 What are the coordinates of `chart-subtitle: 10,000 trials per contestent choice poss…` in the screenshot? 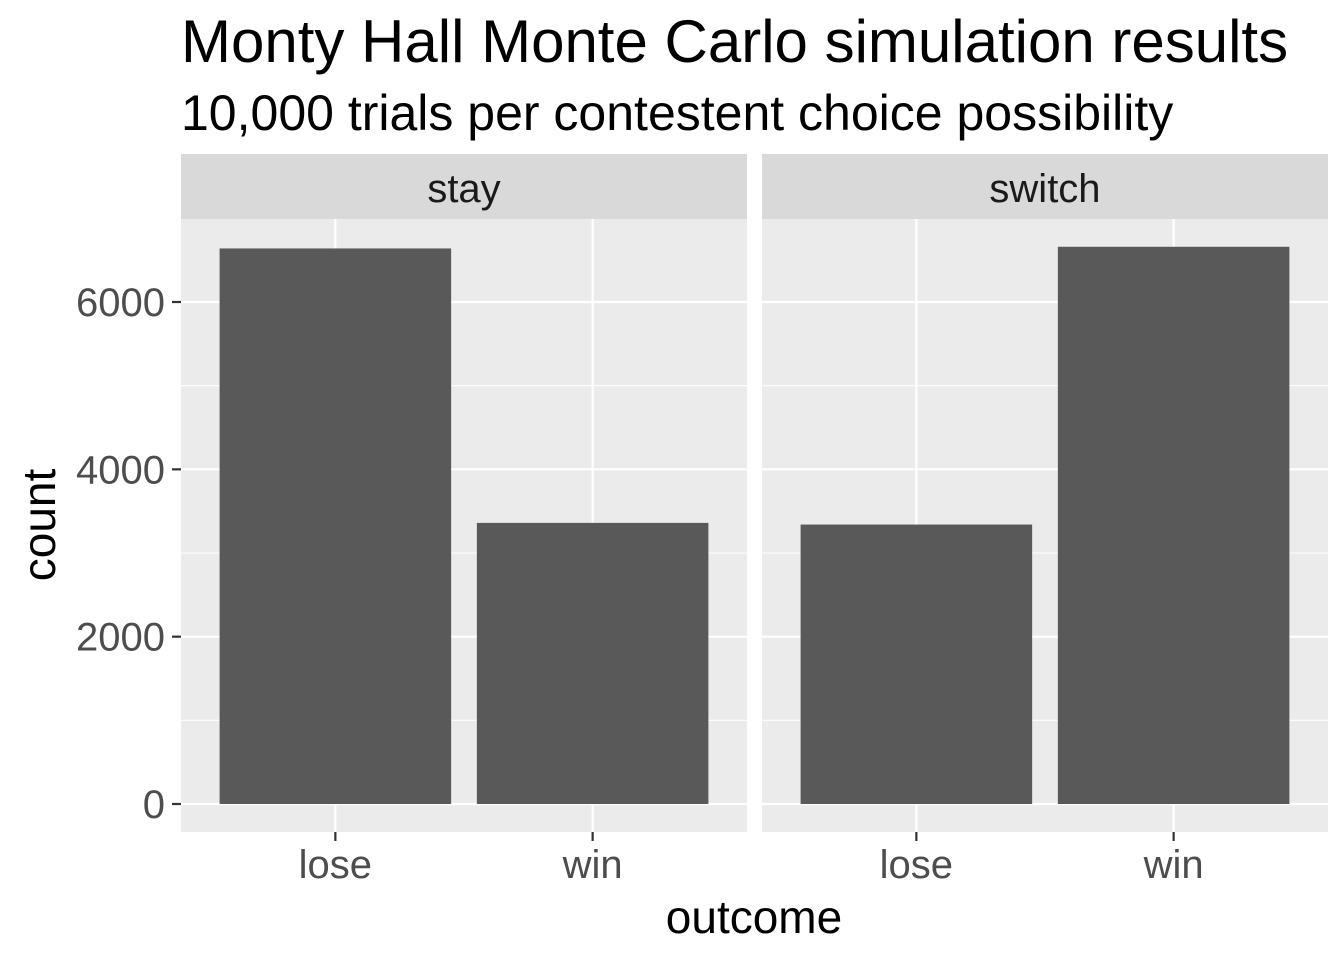 It's located at (677, 113).